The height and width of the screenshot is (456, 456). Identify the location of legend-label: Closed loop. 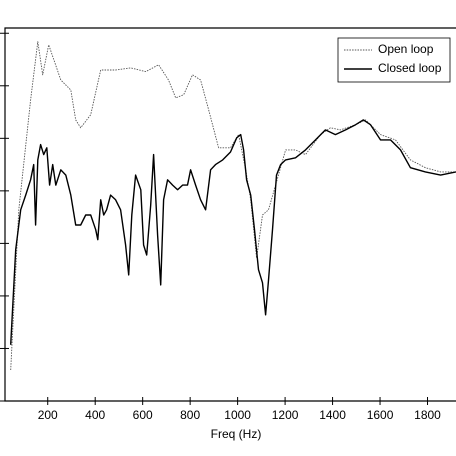
(410, 68).